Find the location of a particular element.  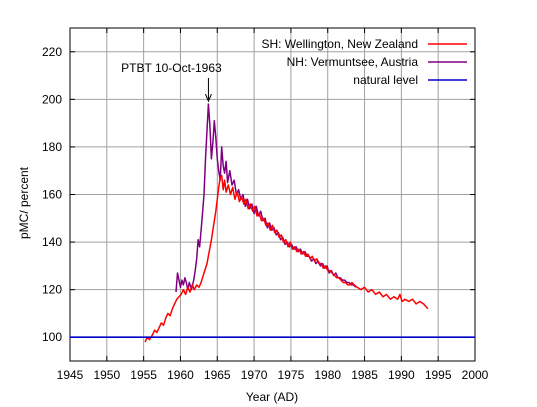

x-tick-label: 1960 is located at coordinates (180, 375).